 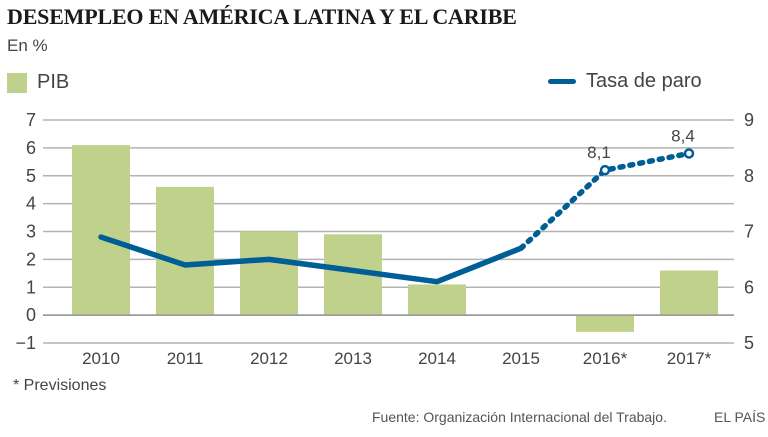 I want to click on legend-swatch-pib, so click(x=17, y=82).